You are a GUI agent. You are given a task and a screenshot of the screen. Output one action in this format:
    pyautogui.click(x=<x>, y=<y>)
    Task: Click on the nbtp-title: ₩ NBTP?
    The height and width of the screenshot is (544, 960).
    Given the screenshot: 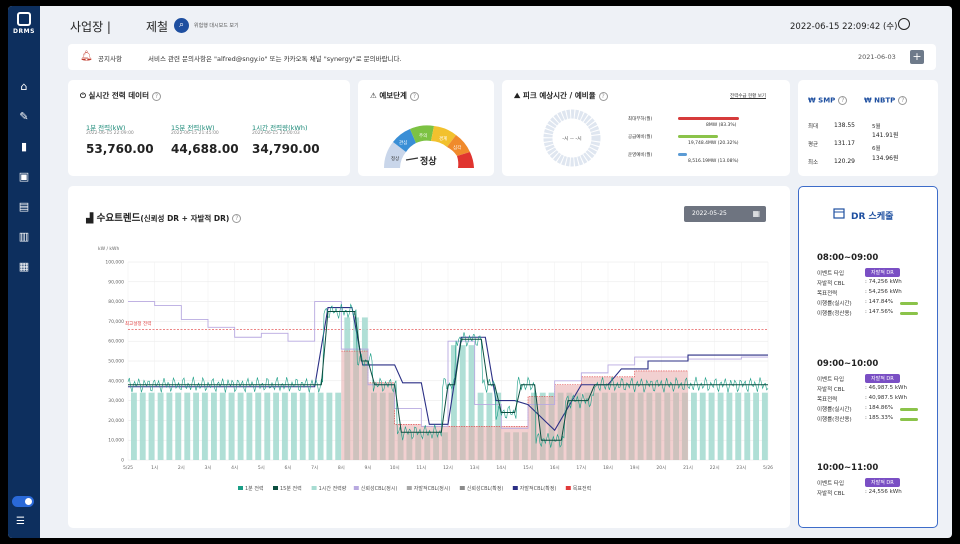 What is the action you would take?
    pyautogui.click(x=886, y=100)
    